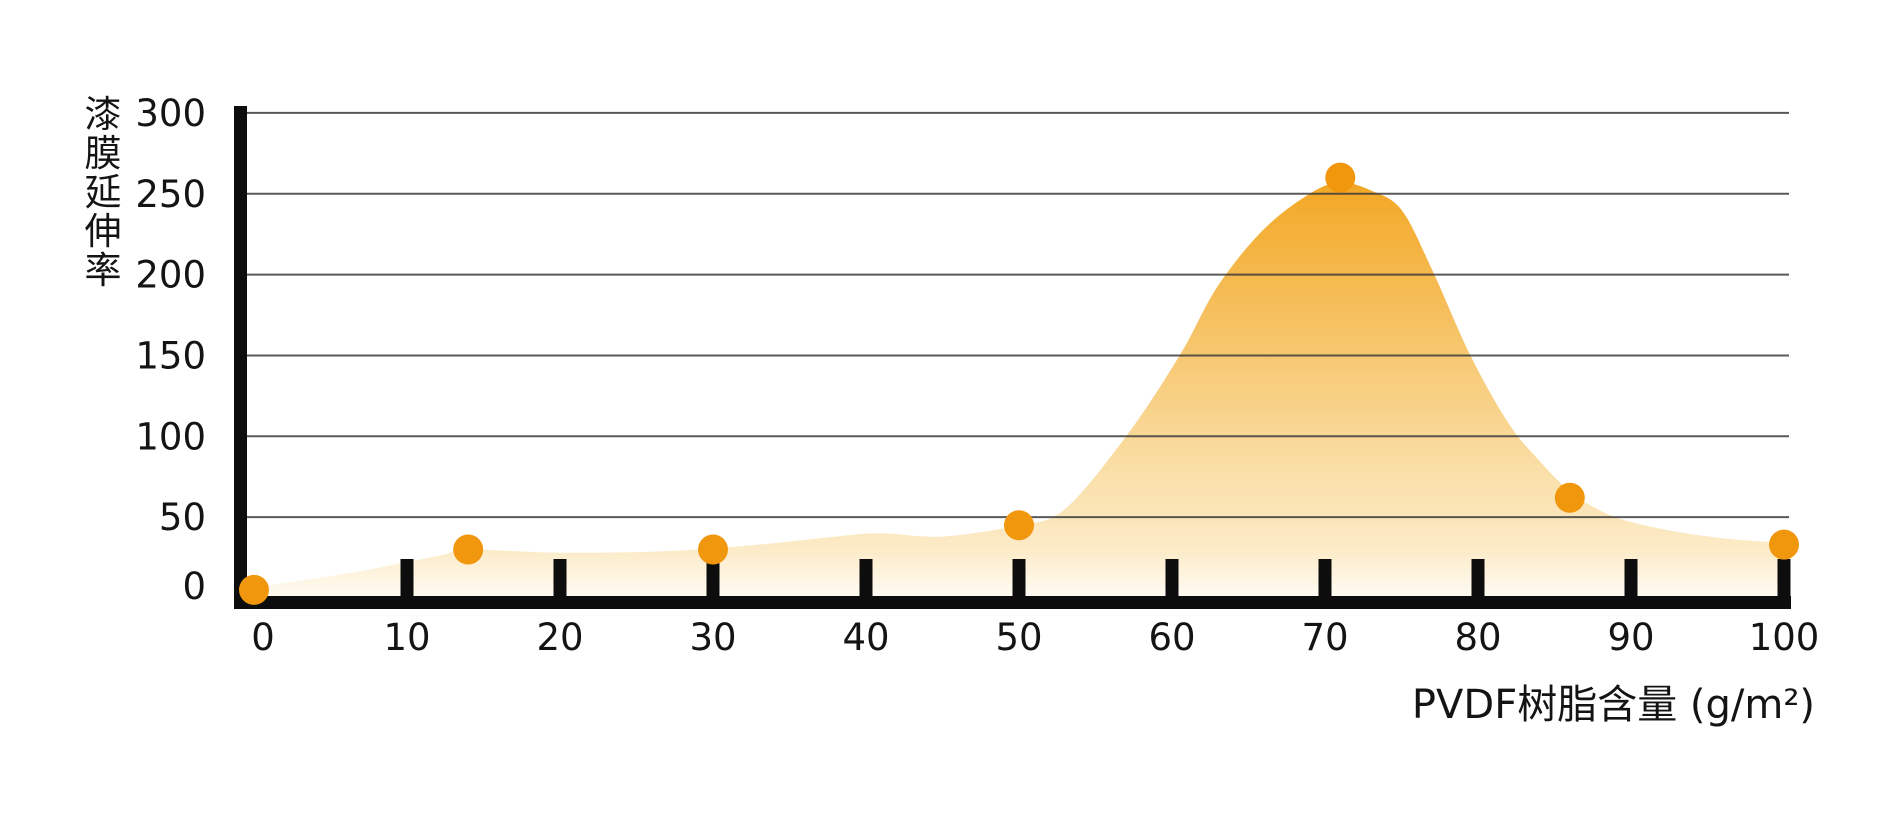 The width and height of the screenshot is (1900, 813). Describe the element at coordinates (240, 357) in the screenshot. I see `y-axis-line` at that location.